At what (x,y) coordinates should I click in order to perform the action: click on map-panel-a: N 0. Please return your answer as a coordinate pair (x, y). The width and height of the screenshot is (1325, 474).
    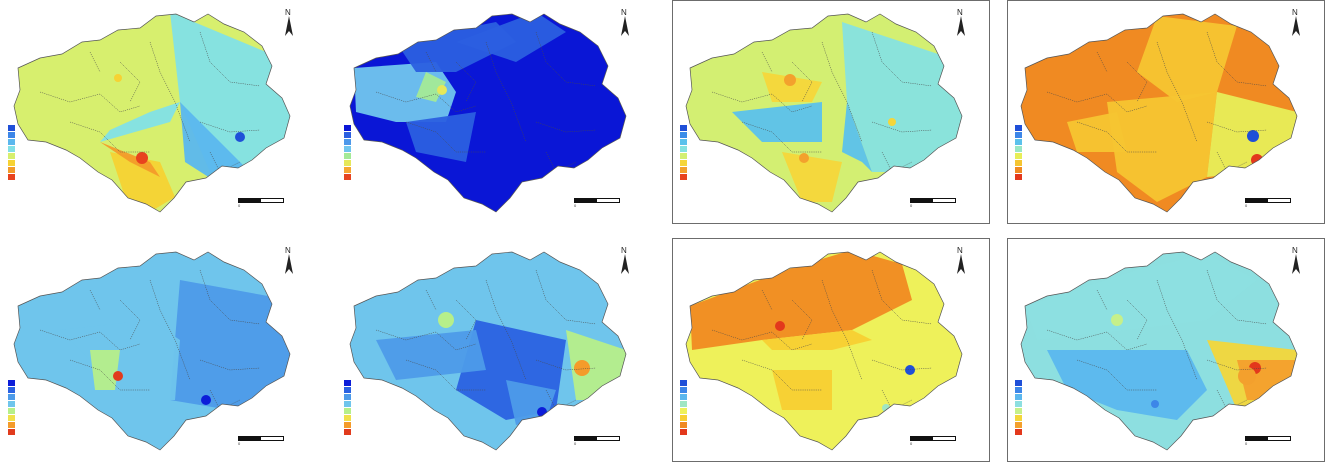
    Looking at the image, I should click on (159, 112).